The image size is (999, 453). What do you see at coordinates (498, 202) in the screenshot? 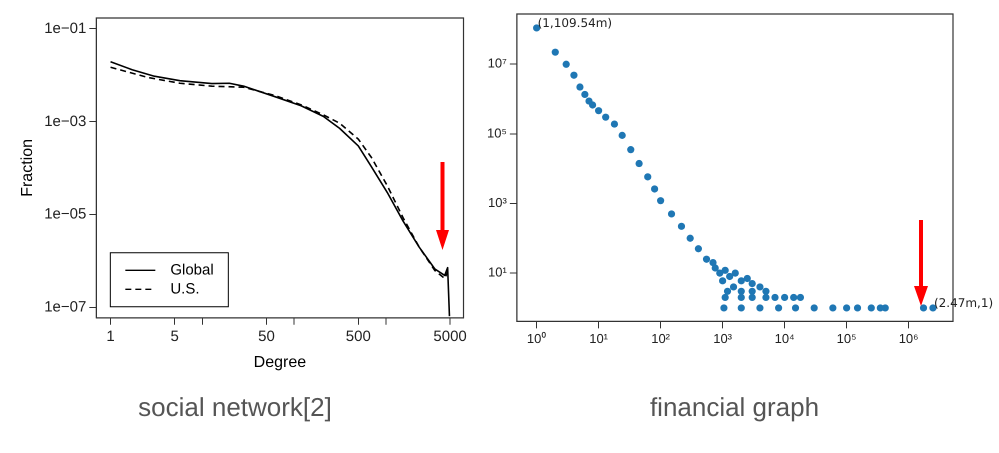
I see `y-tick-label: 10³` at bounding box center [498, 202].